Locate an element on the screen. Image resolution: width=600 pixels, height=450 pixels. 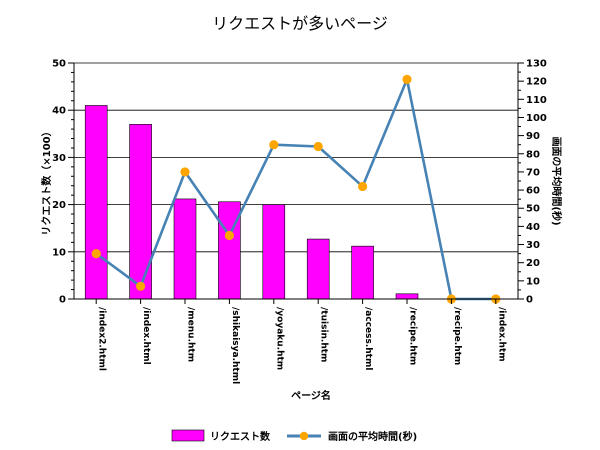
y-left-tick-label: 40 is located at coordinates (59, 111).